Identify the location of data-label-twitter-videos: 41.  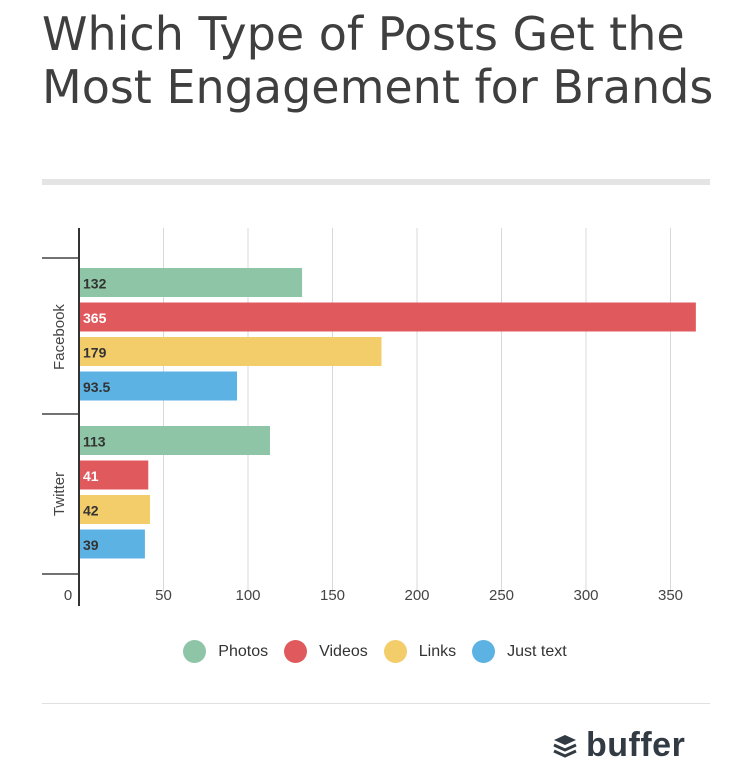
(91, 476).